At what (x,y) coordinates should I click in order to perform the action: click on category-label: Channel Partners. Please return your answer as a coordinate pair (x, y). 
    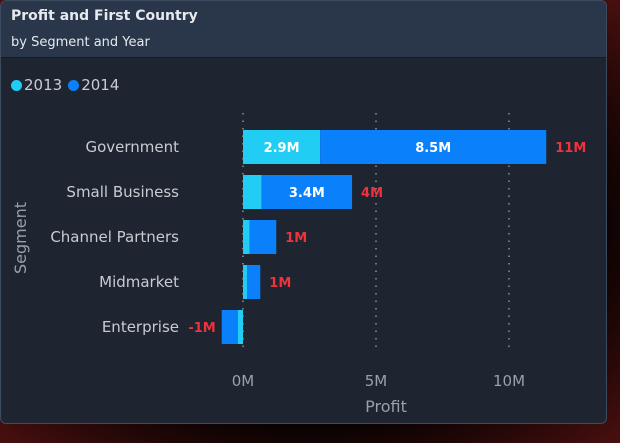
    Looking at the image, I should click on (114, 237).